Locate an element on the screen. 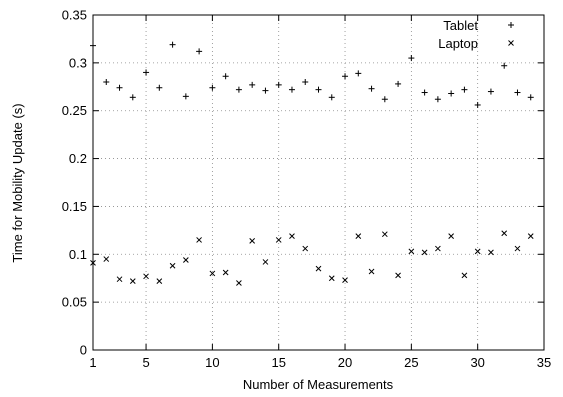 This screenshot has width=563, height=397. y-tick-label: 0.25 is located at coordinates (74, 110).